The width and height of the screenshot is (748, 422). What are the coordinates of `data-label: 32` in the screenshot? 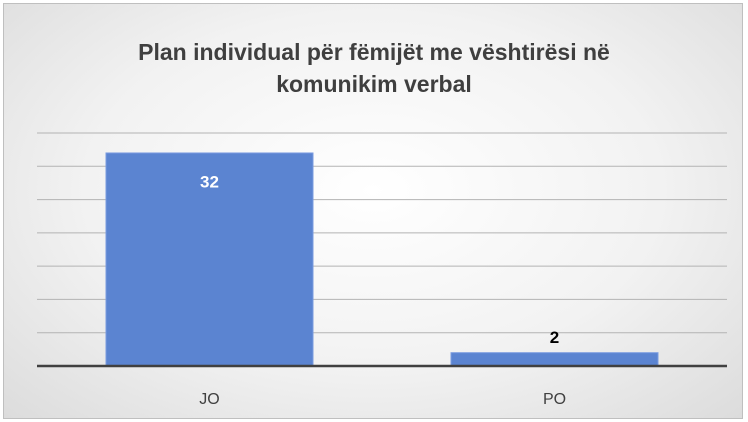 It's located at (209, 181).